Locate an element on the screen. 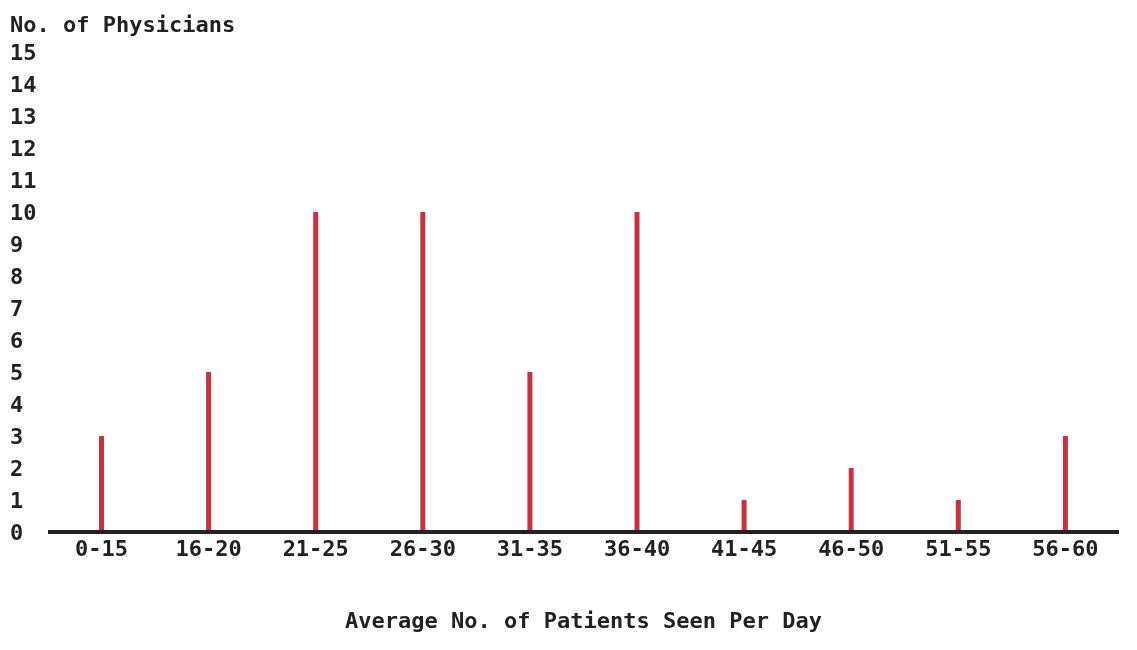  x-tick-label: 31-35 is located at coordinates (530, 548).